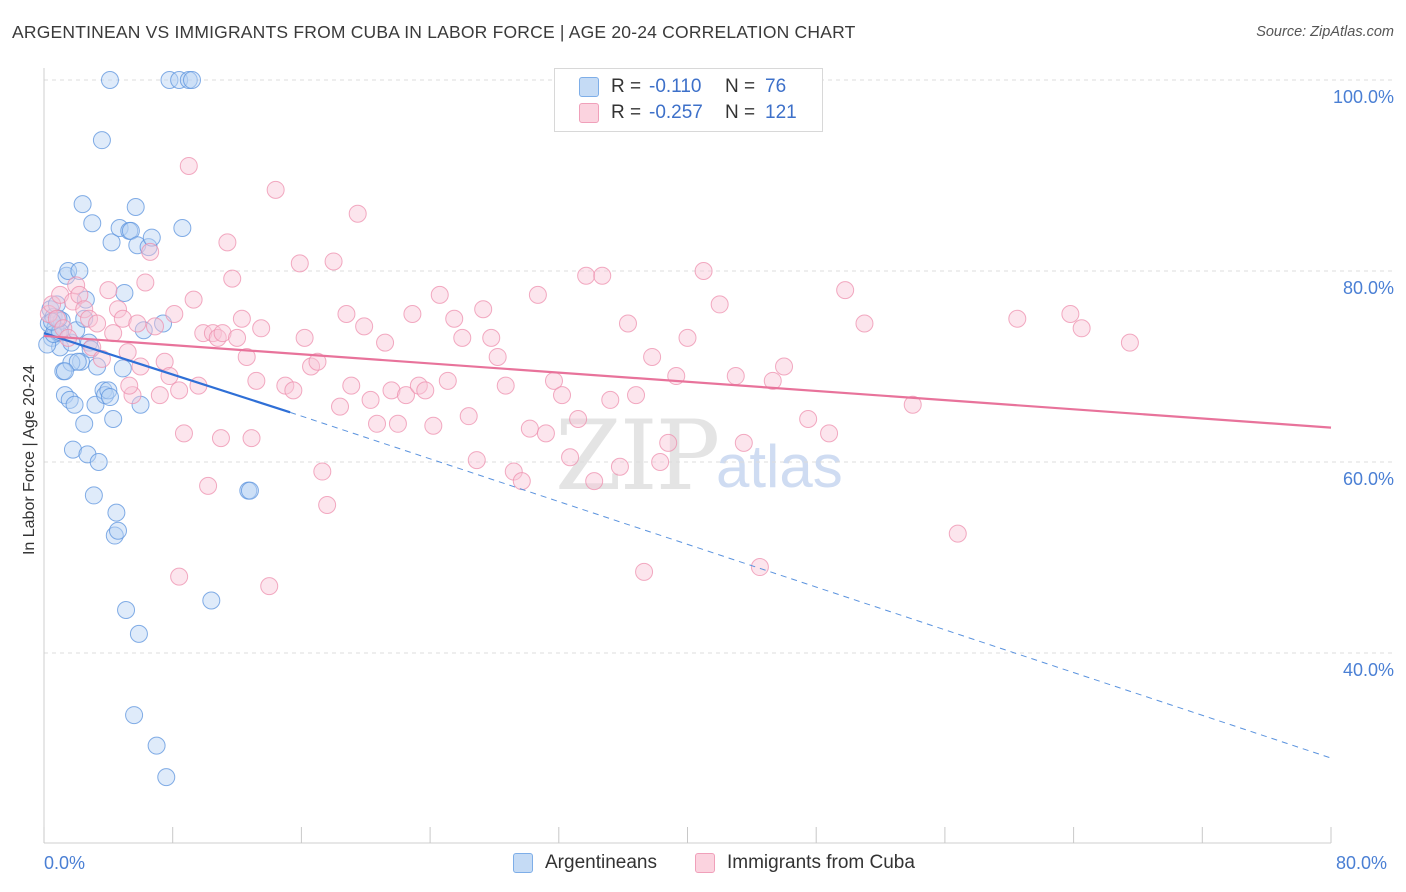 This screenshot has width=1406, height=892. I want to click on y-tick-label-40: 40.0%, so click(1368, 670).